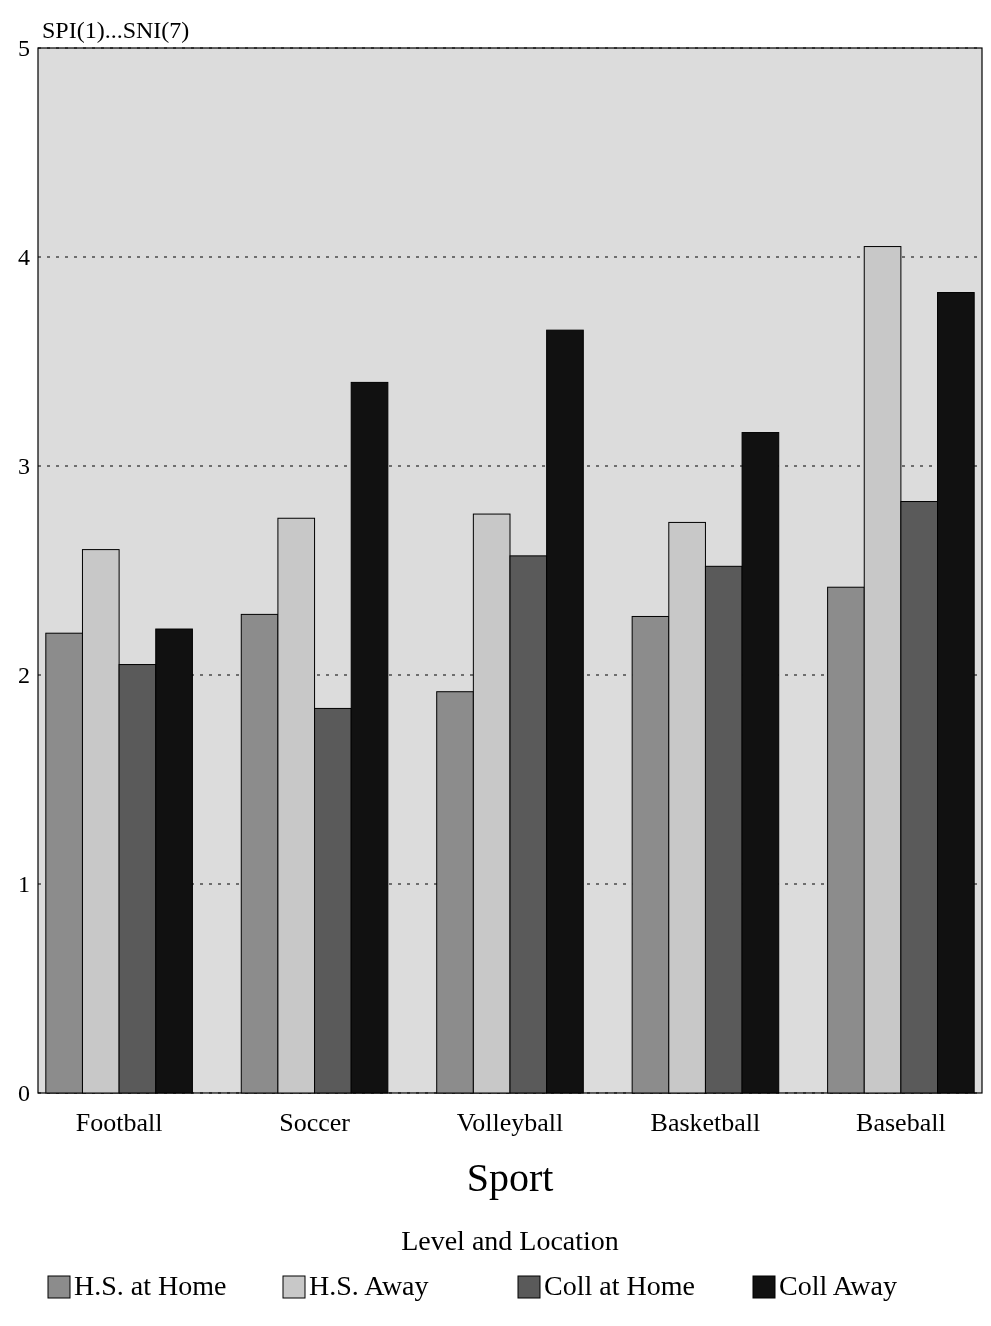 This screenshot has height=1326, width=991. Describe the element at coordinates (24, 466) in the screenshot. I see `y-tick-label: 3` at that location.